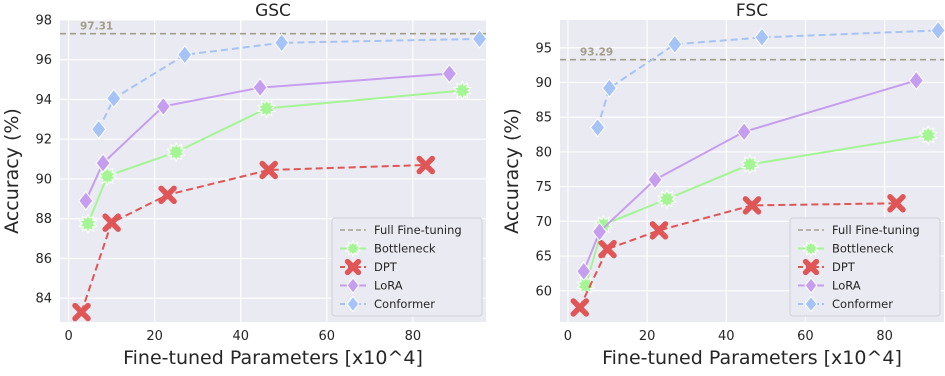  What do you see at coordinates (865, 267) in the screenshot?
I see `legend-box` at bounding box center [865, 267].